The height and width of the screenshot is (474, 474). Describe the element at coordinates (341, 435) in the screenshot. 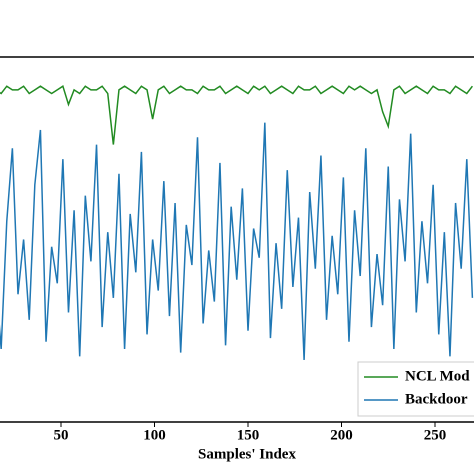

I see `x-tick-label: 200` at that location.